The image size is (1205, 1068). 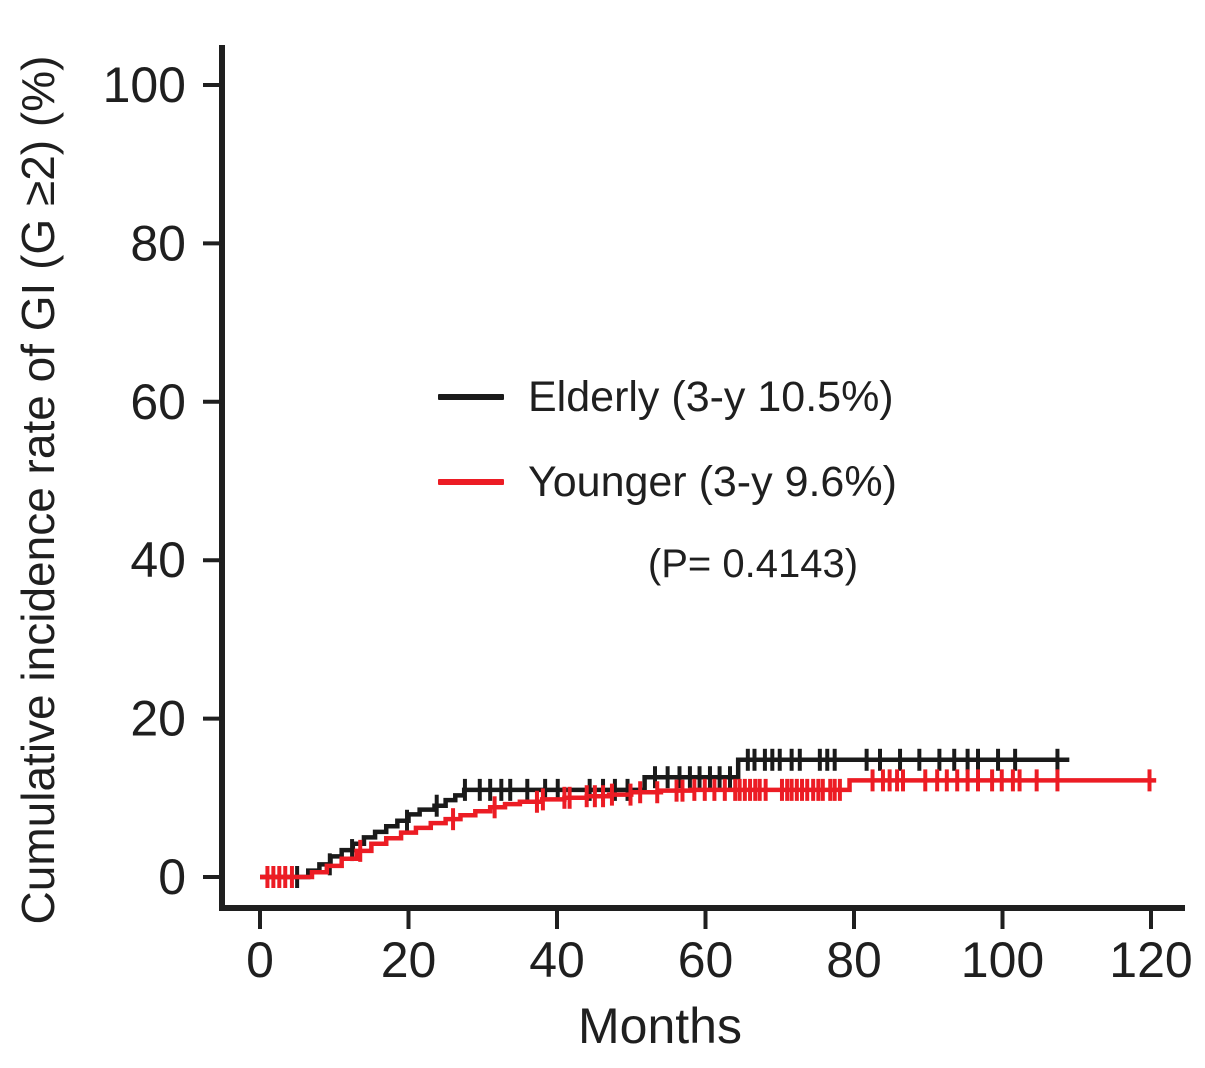 What do you see at coordinates (706, 960) in the screenshot?
I see `x-tick-label: 60` at bounding box center [706, 960].